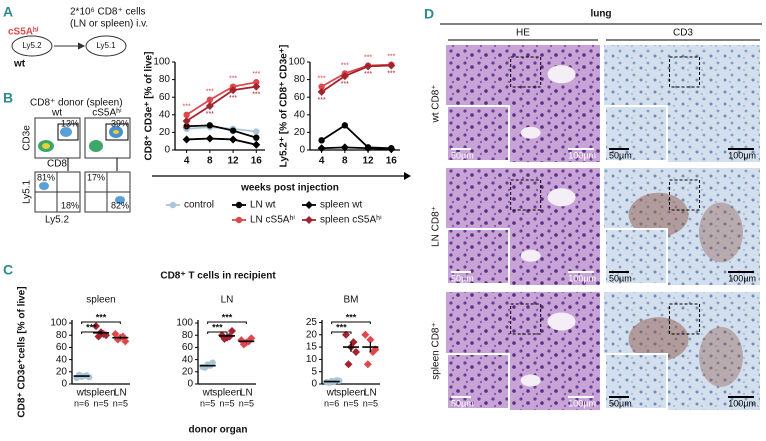 This screenshot has width=766, height=441. What do you see at coordinates (345, 161) in the screenshot?
I see `x-tick-label: 8` at bounding box center [345, 161].